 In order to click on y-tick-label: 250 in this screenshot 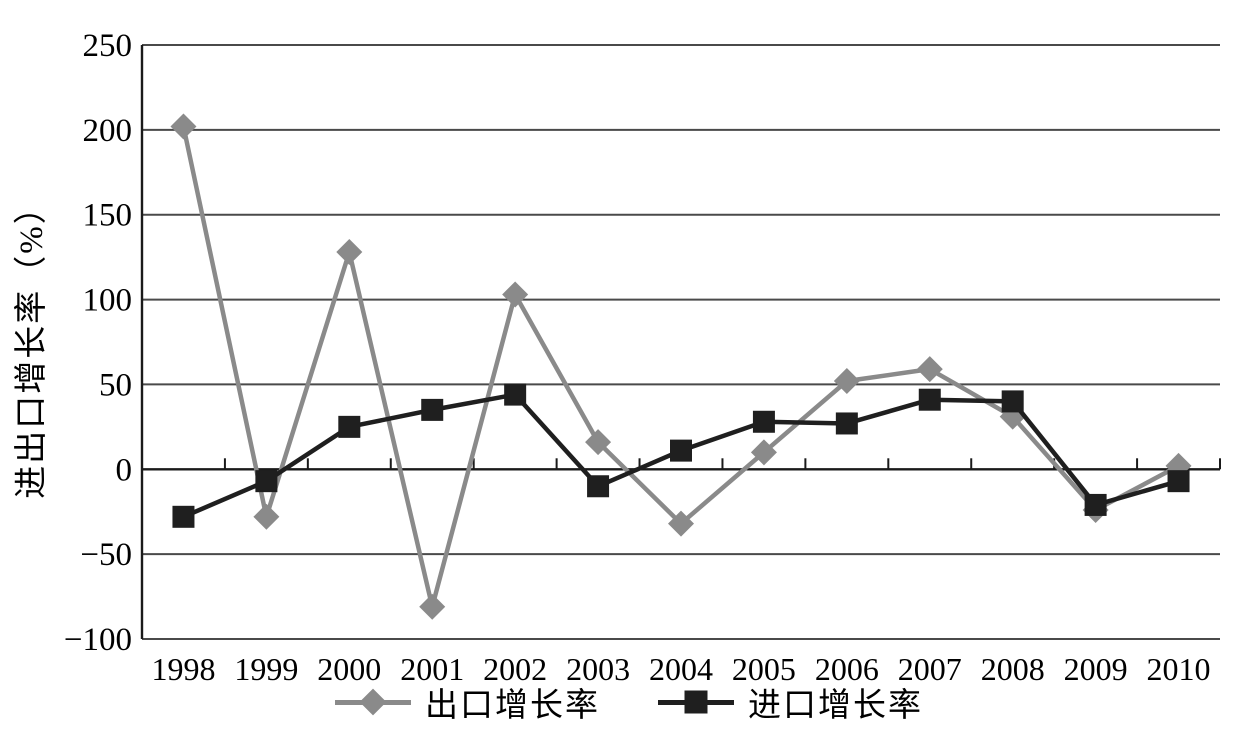, I will do `click(108, 46)`.